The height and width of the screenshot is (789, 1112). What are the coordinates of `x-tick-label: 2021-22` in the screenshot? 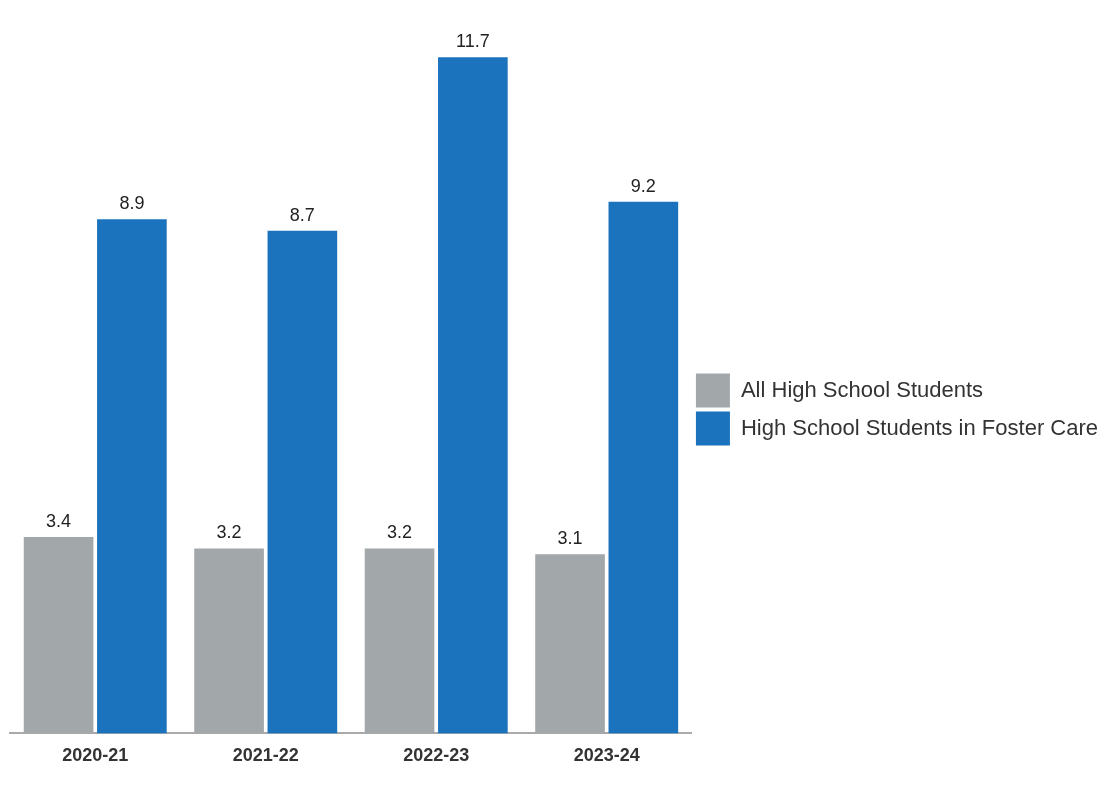 It's located at (265, 755).